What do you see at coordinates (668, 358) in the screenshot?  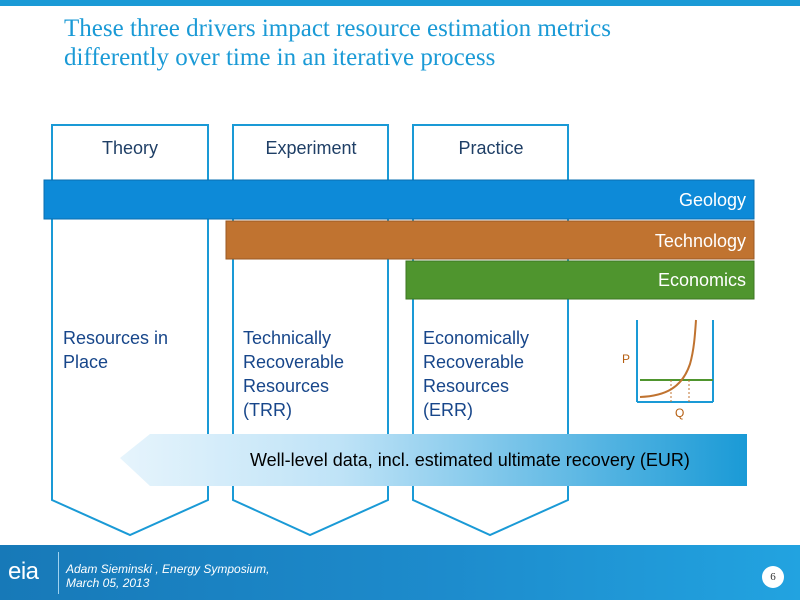 I see `mini-supply-curve` at bounding box center [668, 358].